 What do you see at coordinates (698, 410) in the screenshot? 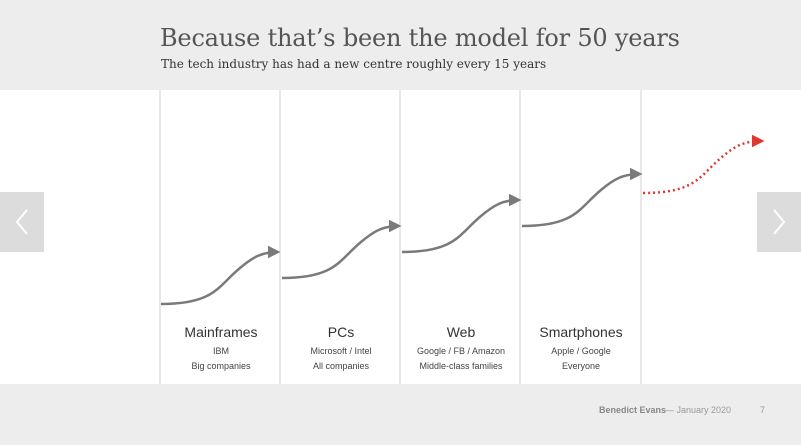
I see `footer-date: — January 2020` at bounding box center [698, 410].